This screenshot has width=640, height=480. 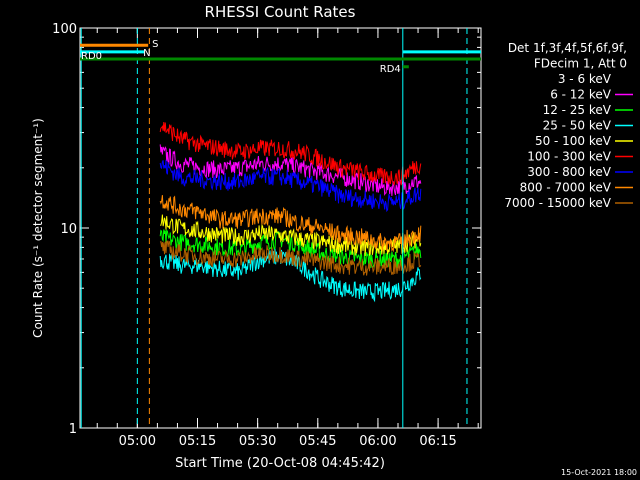 What do you see at coordinates (317, 441) in the screenshot?
I see `x-tick-label: 05:45` at bounding box center [317, 441].